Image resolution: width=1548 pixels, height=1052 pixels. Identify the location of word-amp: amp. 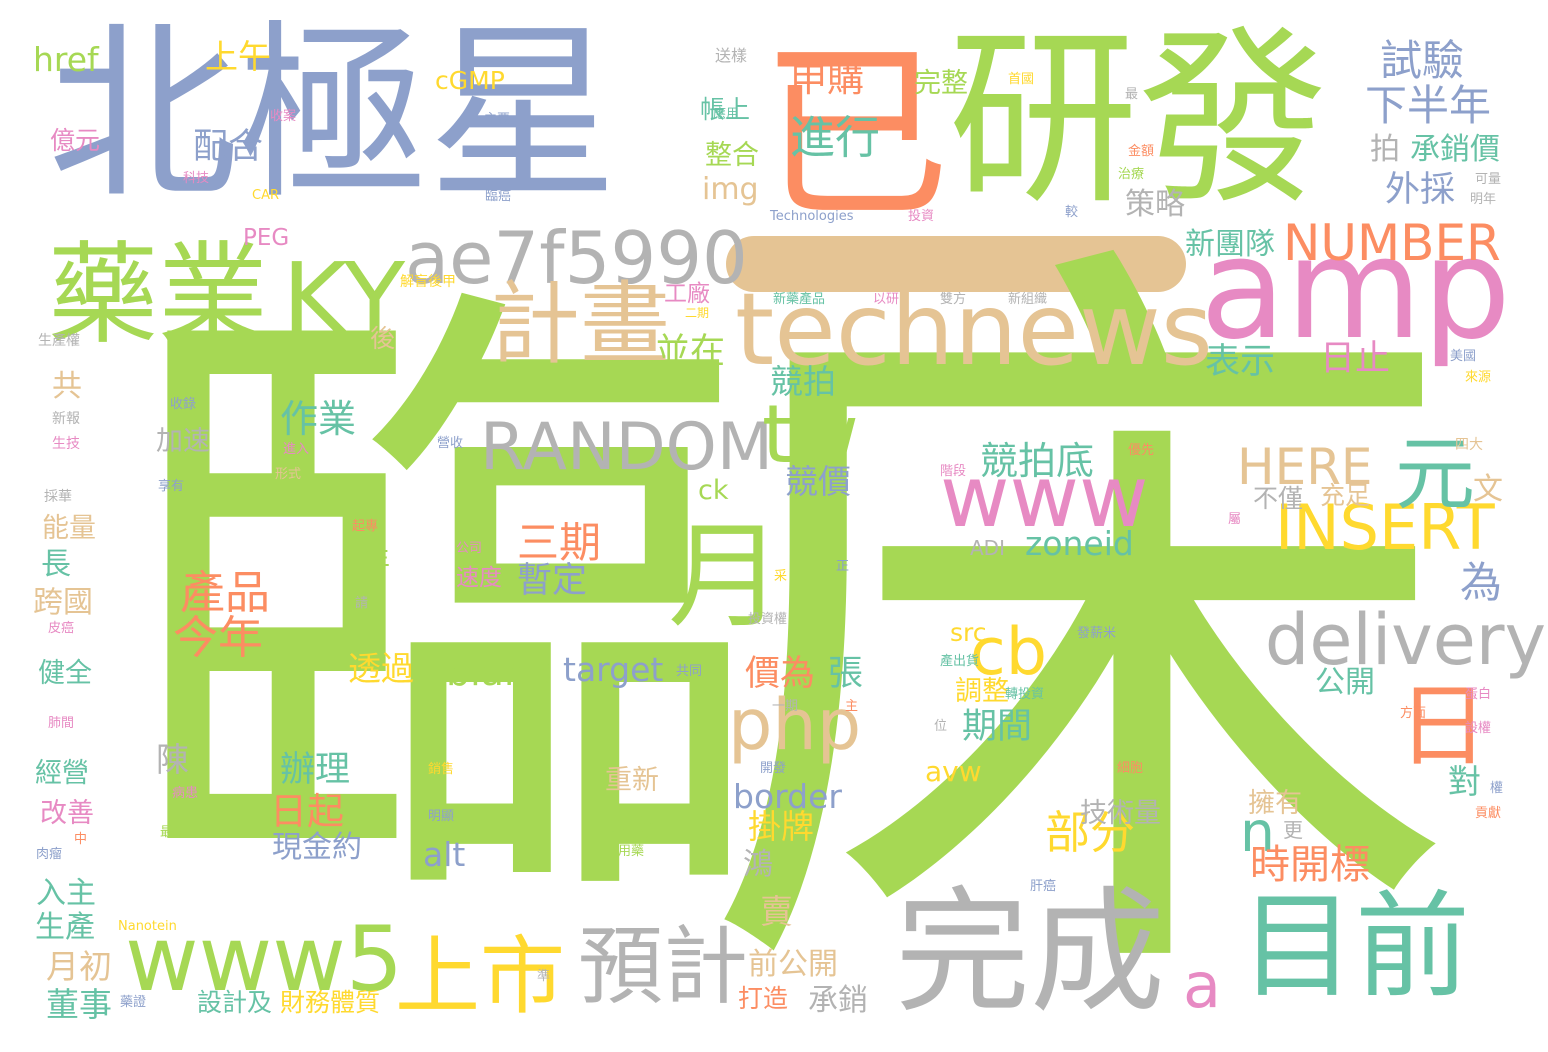
(1356, 289).